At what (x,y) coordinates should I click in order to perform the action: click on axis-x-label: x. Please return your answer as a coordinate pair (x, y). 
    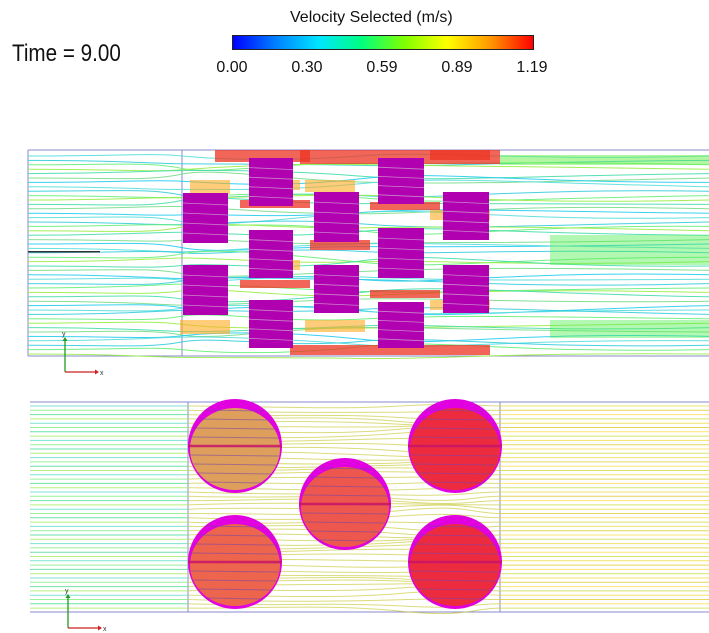
    Looking at the image, I should click on (102, 373).